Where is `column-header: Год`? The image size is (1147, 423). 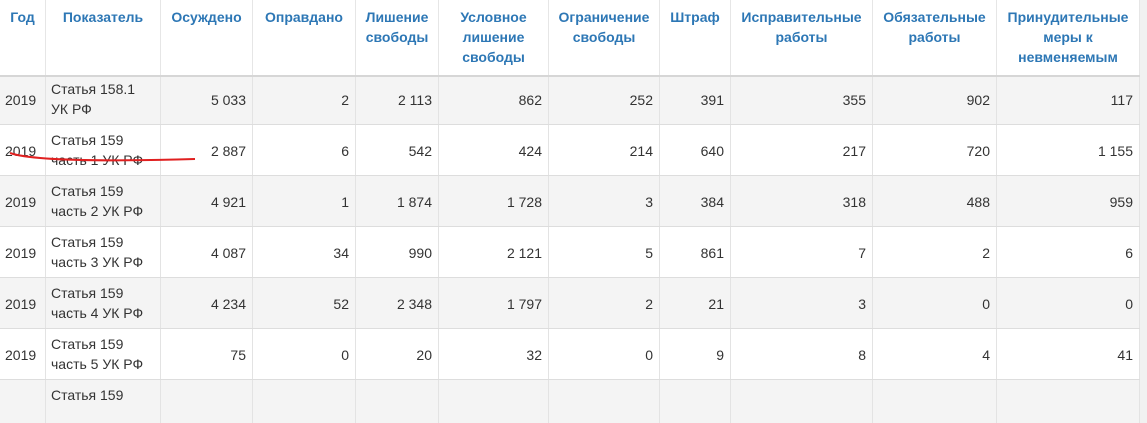 column-header: Год is located at coordinates (23, 37).